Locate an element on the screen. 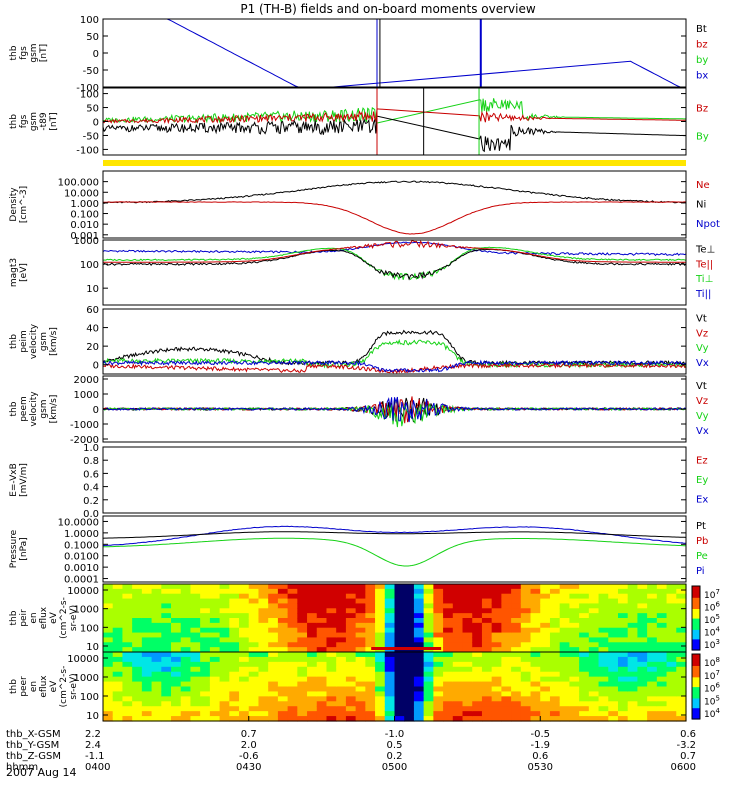 The image size is (750, 800). legend-entry: Ne is located at coordinates (703, 185).